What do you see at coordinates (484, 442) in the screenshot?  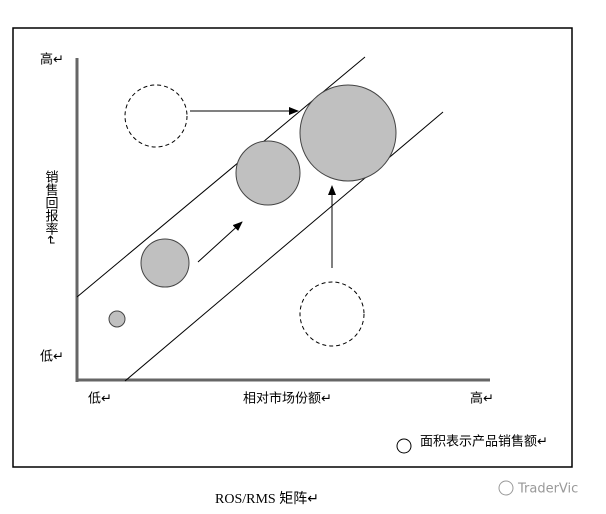 I see `legend-label: 面积表示产品销售额↵` at bounding box center [484, 442].